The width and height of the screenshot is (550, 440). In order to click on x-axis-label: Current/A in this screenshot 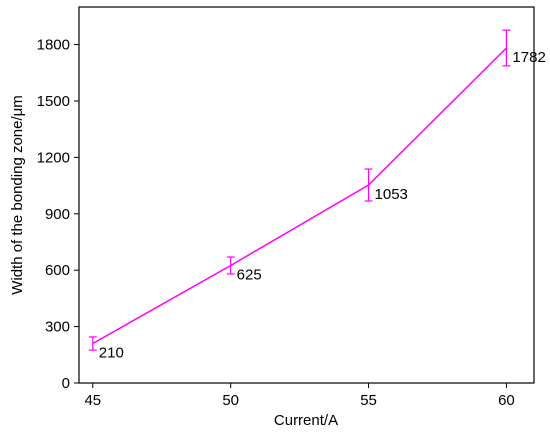, I will do `click(306, 420)`.